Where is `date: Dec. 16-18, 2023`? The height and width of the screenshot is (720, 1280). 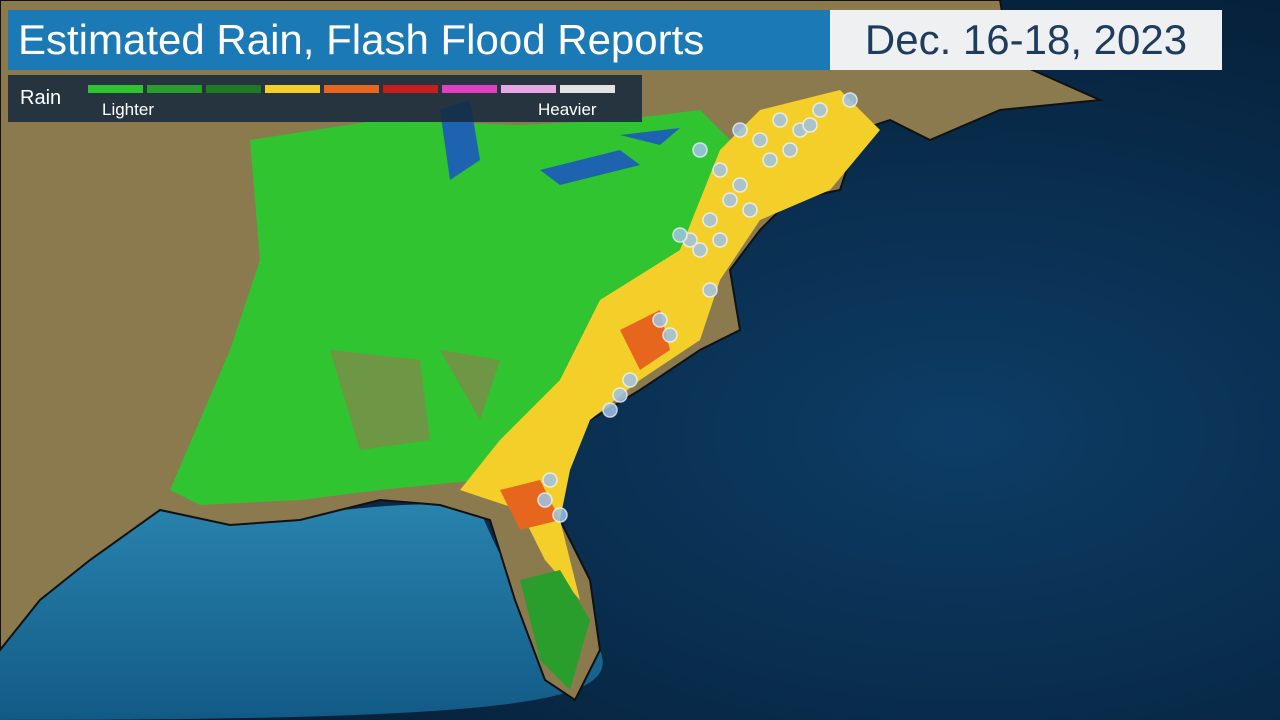 date: Dec. 16-18, 2023 is located at coordinates (1026, 40).